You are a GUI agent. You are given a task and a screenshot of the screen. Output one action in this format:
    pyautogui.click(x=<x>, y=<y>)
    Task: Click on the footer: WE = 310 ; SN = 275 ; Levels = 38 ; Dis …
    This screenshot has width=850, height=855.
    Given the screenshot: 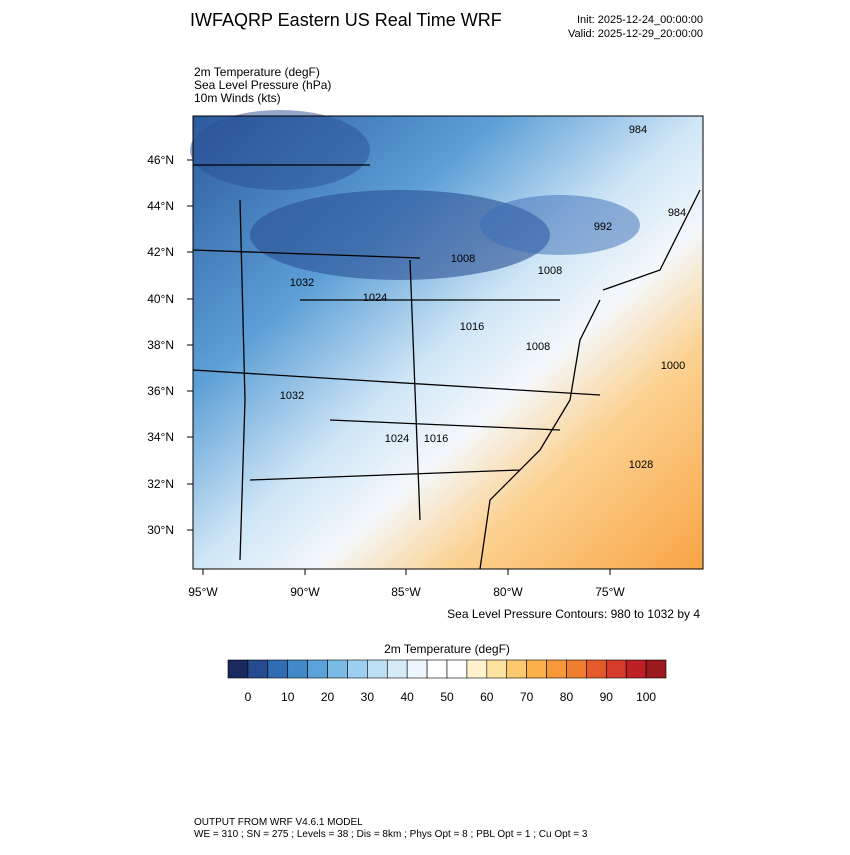 What is the action you would take?
    pyautogui.click(x=391, y=834)
    